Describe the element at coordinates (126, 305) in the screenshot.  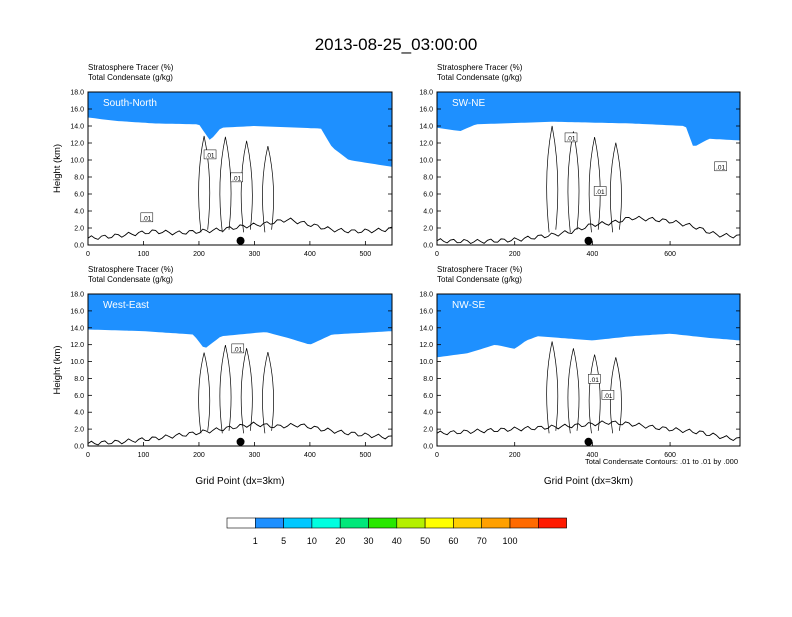
I see `panel-label: West-East` at that location.